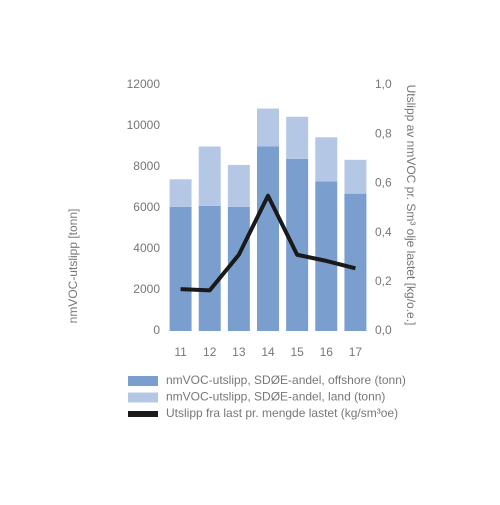  Describe the element at coordinates (239, 352) in the screenshot. I see `x-tick-label: 13` at that location.